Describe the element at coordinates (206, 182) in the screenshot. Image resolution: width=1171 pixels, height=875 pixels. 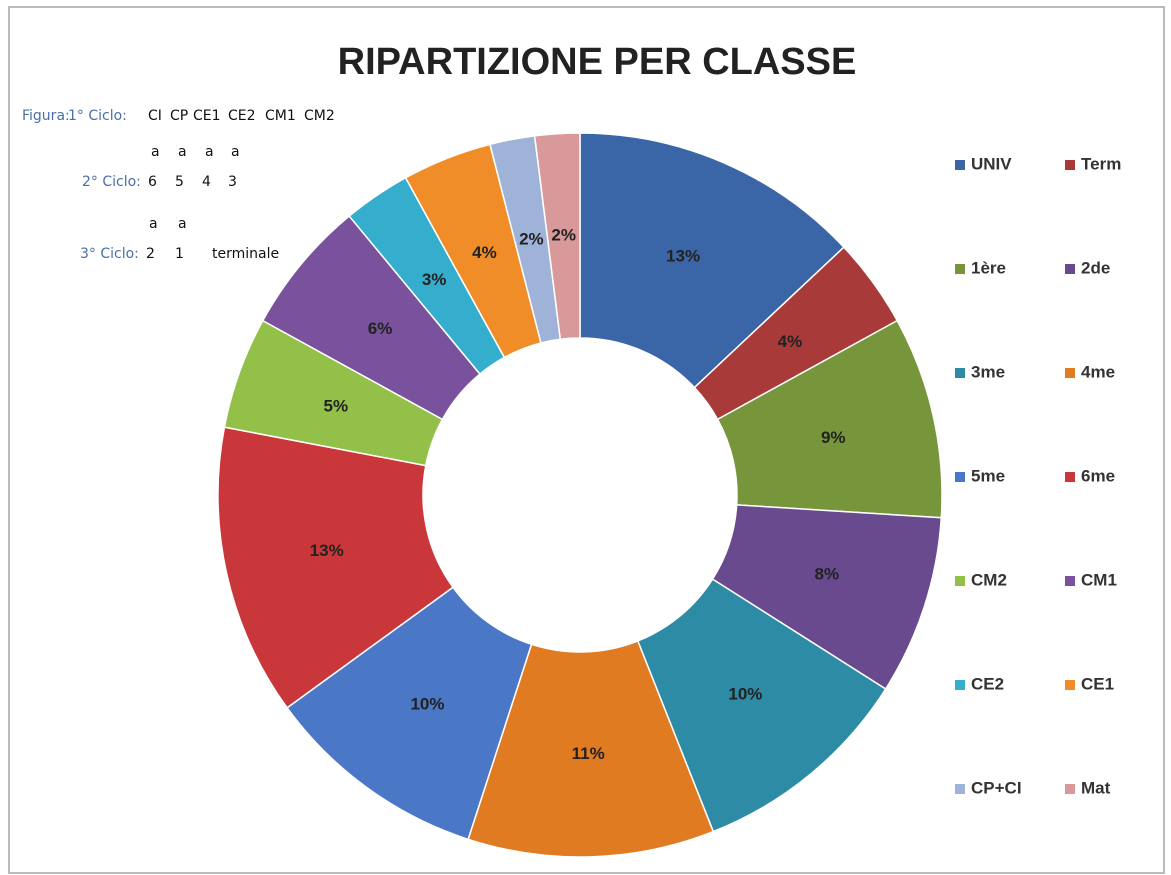
I see `annotation-item: 4` at that location.